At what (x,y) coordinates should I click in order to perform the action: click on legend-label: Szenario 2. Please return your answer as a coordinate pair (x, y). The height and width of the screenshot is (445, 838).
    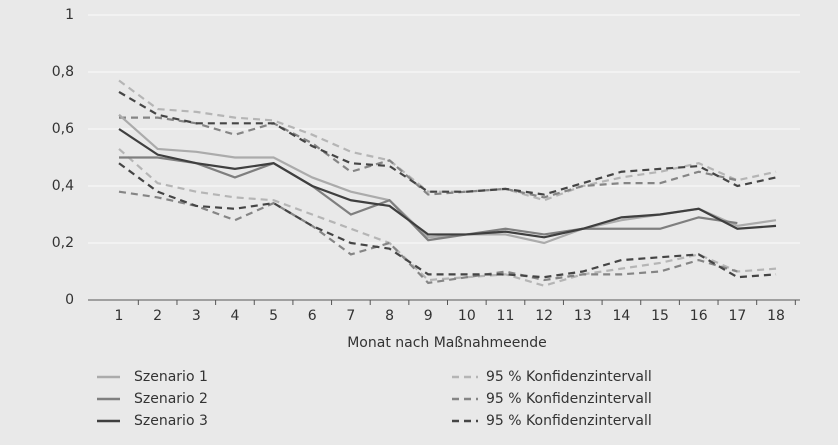
    Looking at the image, I should click on (171, 399).